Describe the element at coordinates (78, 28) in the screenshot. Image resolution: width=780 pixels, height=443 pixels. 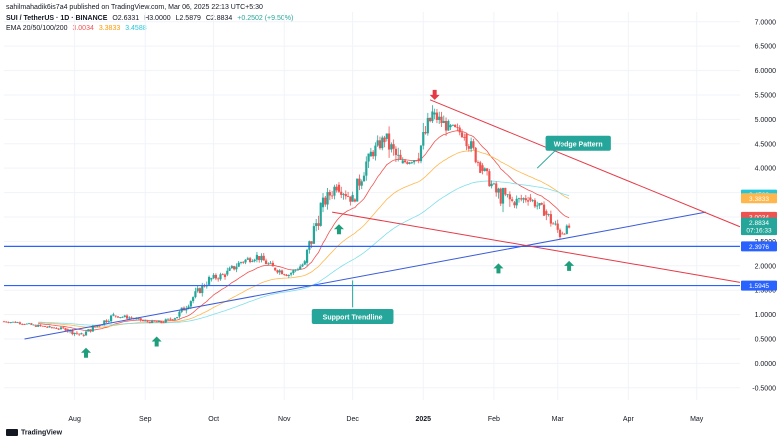
I see `ema-line: EMA 20/50/100/200 3.0034 3.3833 3.4588` at that location.